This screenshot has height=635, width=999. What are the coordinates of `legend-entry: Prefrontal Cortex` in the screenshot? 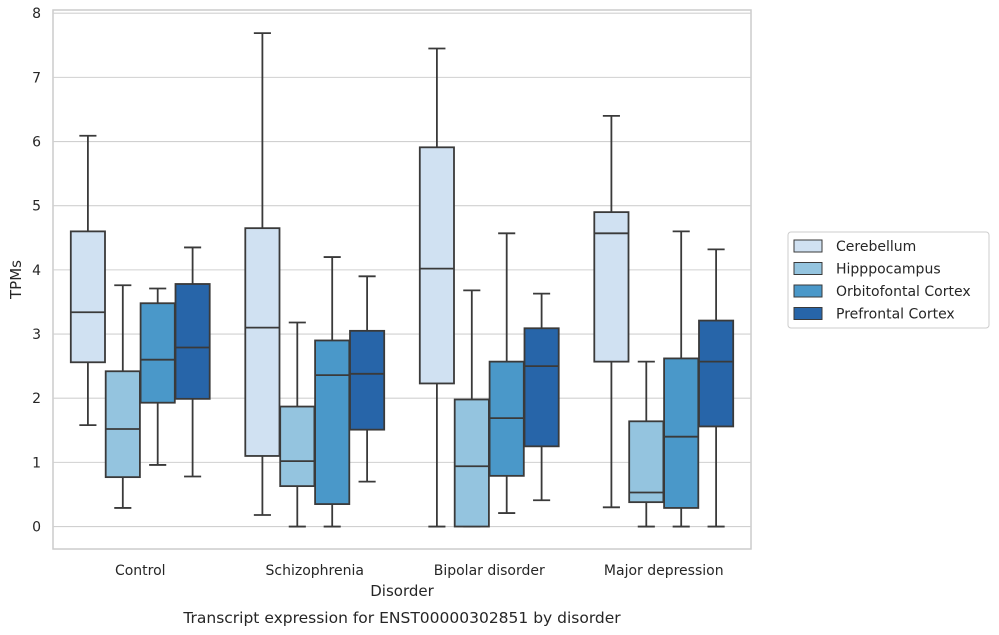 It's located at (895, 315).